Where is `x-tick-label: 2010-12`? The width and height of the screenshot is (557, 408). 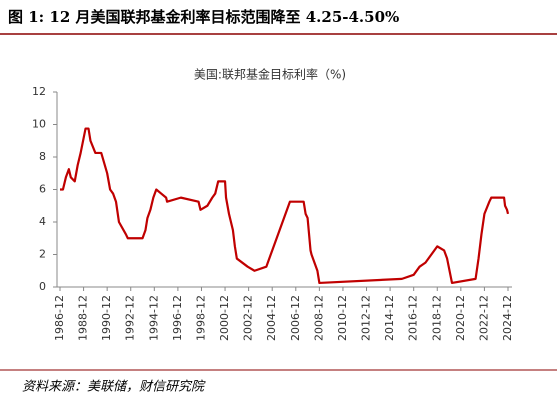
x-tick-label: 2010-12 is located at coordinates (342, 318).